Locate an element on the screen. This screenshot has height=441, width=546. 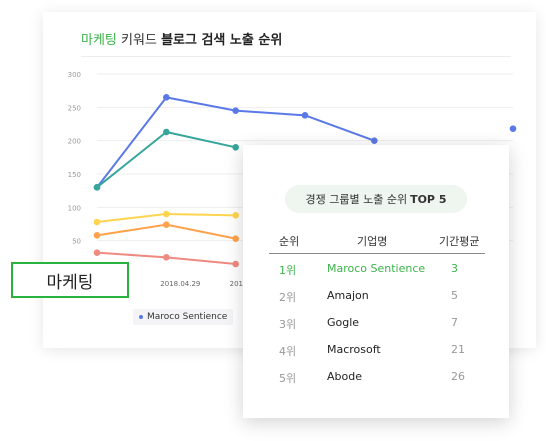
row-avg: 7 is located at coordinates (454, 322).